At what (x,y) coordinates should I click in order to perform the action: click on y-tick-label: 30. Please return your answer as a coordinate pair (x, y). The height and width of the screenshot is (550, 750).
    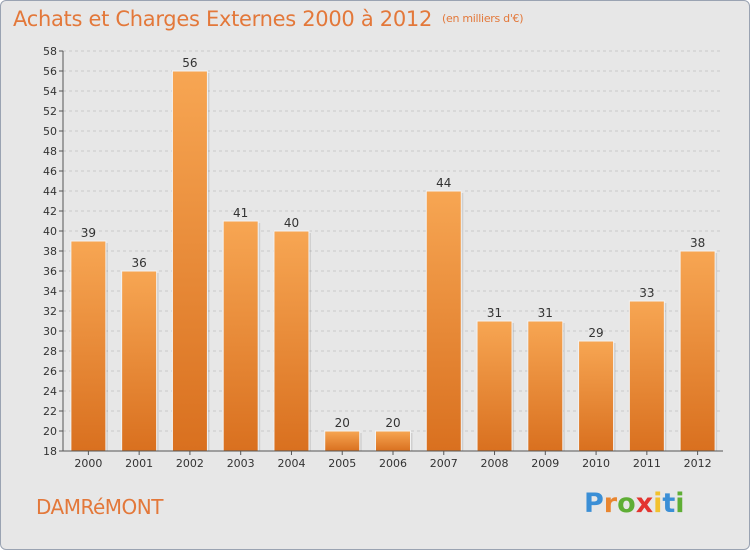
    Looking at the image, I should click on (50, 331).